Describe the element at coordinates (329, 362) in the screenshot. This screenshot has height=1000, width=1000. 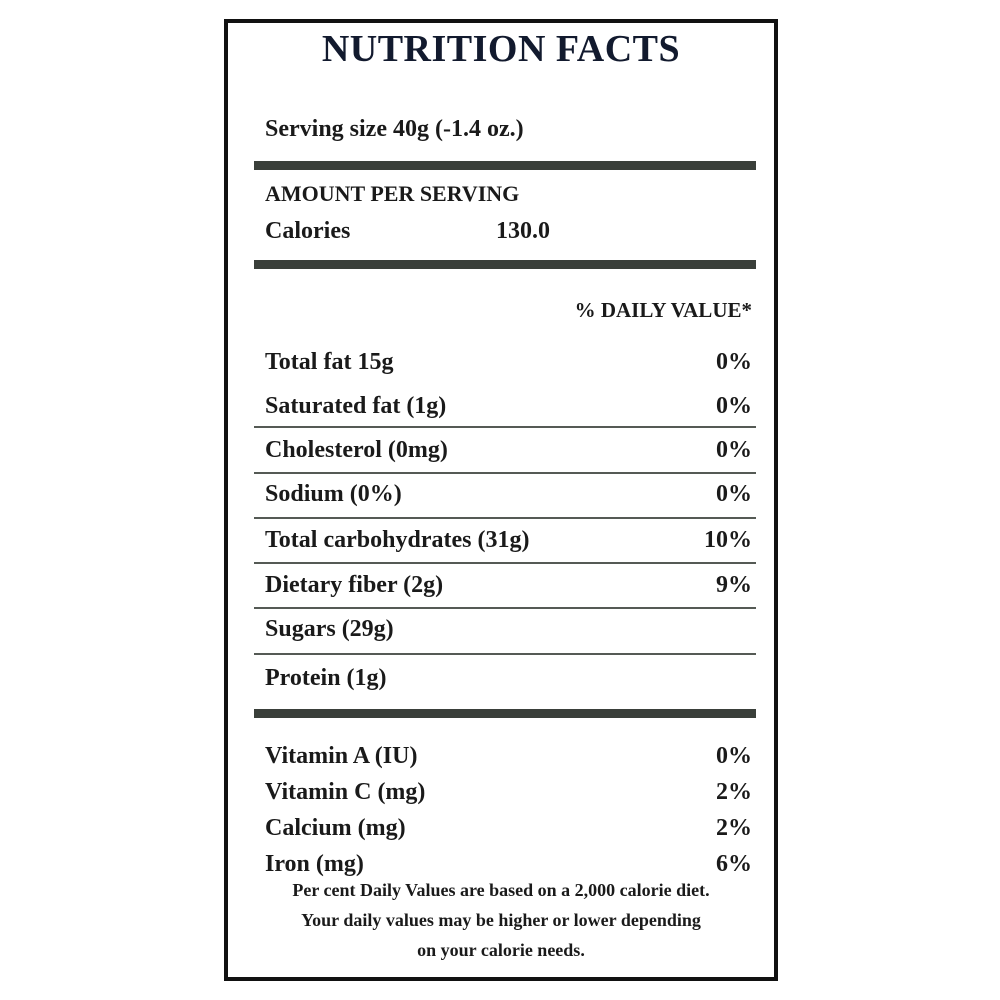
I see `nutrient-total-fat: Total fat 15g` at that location.